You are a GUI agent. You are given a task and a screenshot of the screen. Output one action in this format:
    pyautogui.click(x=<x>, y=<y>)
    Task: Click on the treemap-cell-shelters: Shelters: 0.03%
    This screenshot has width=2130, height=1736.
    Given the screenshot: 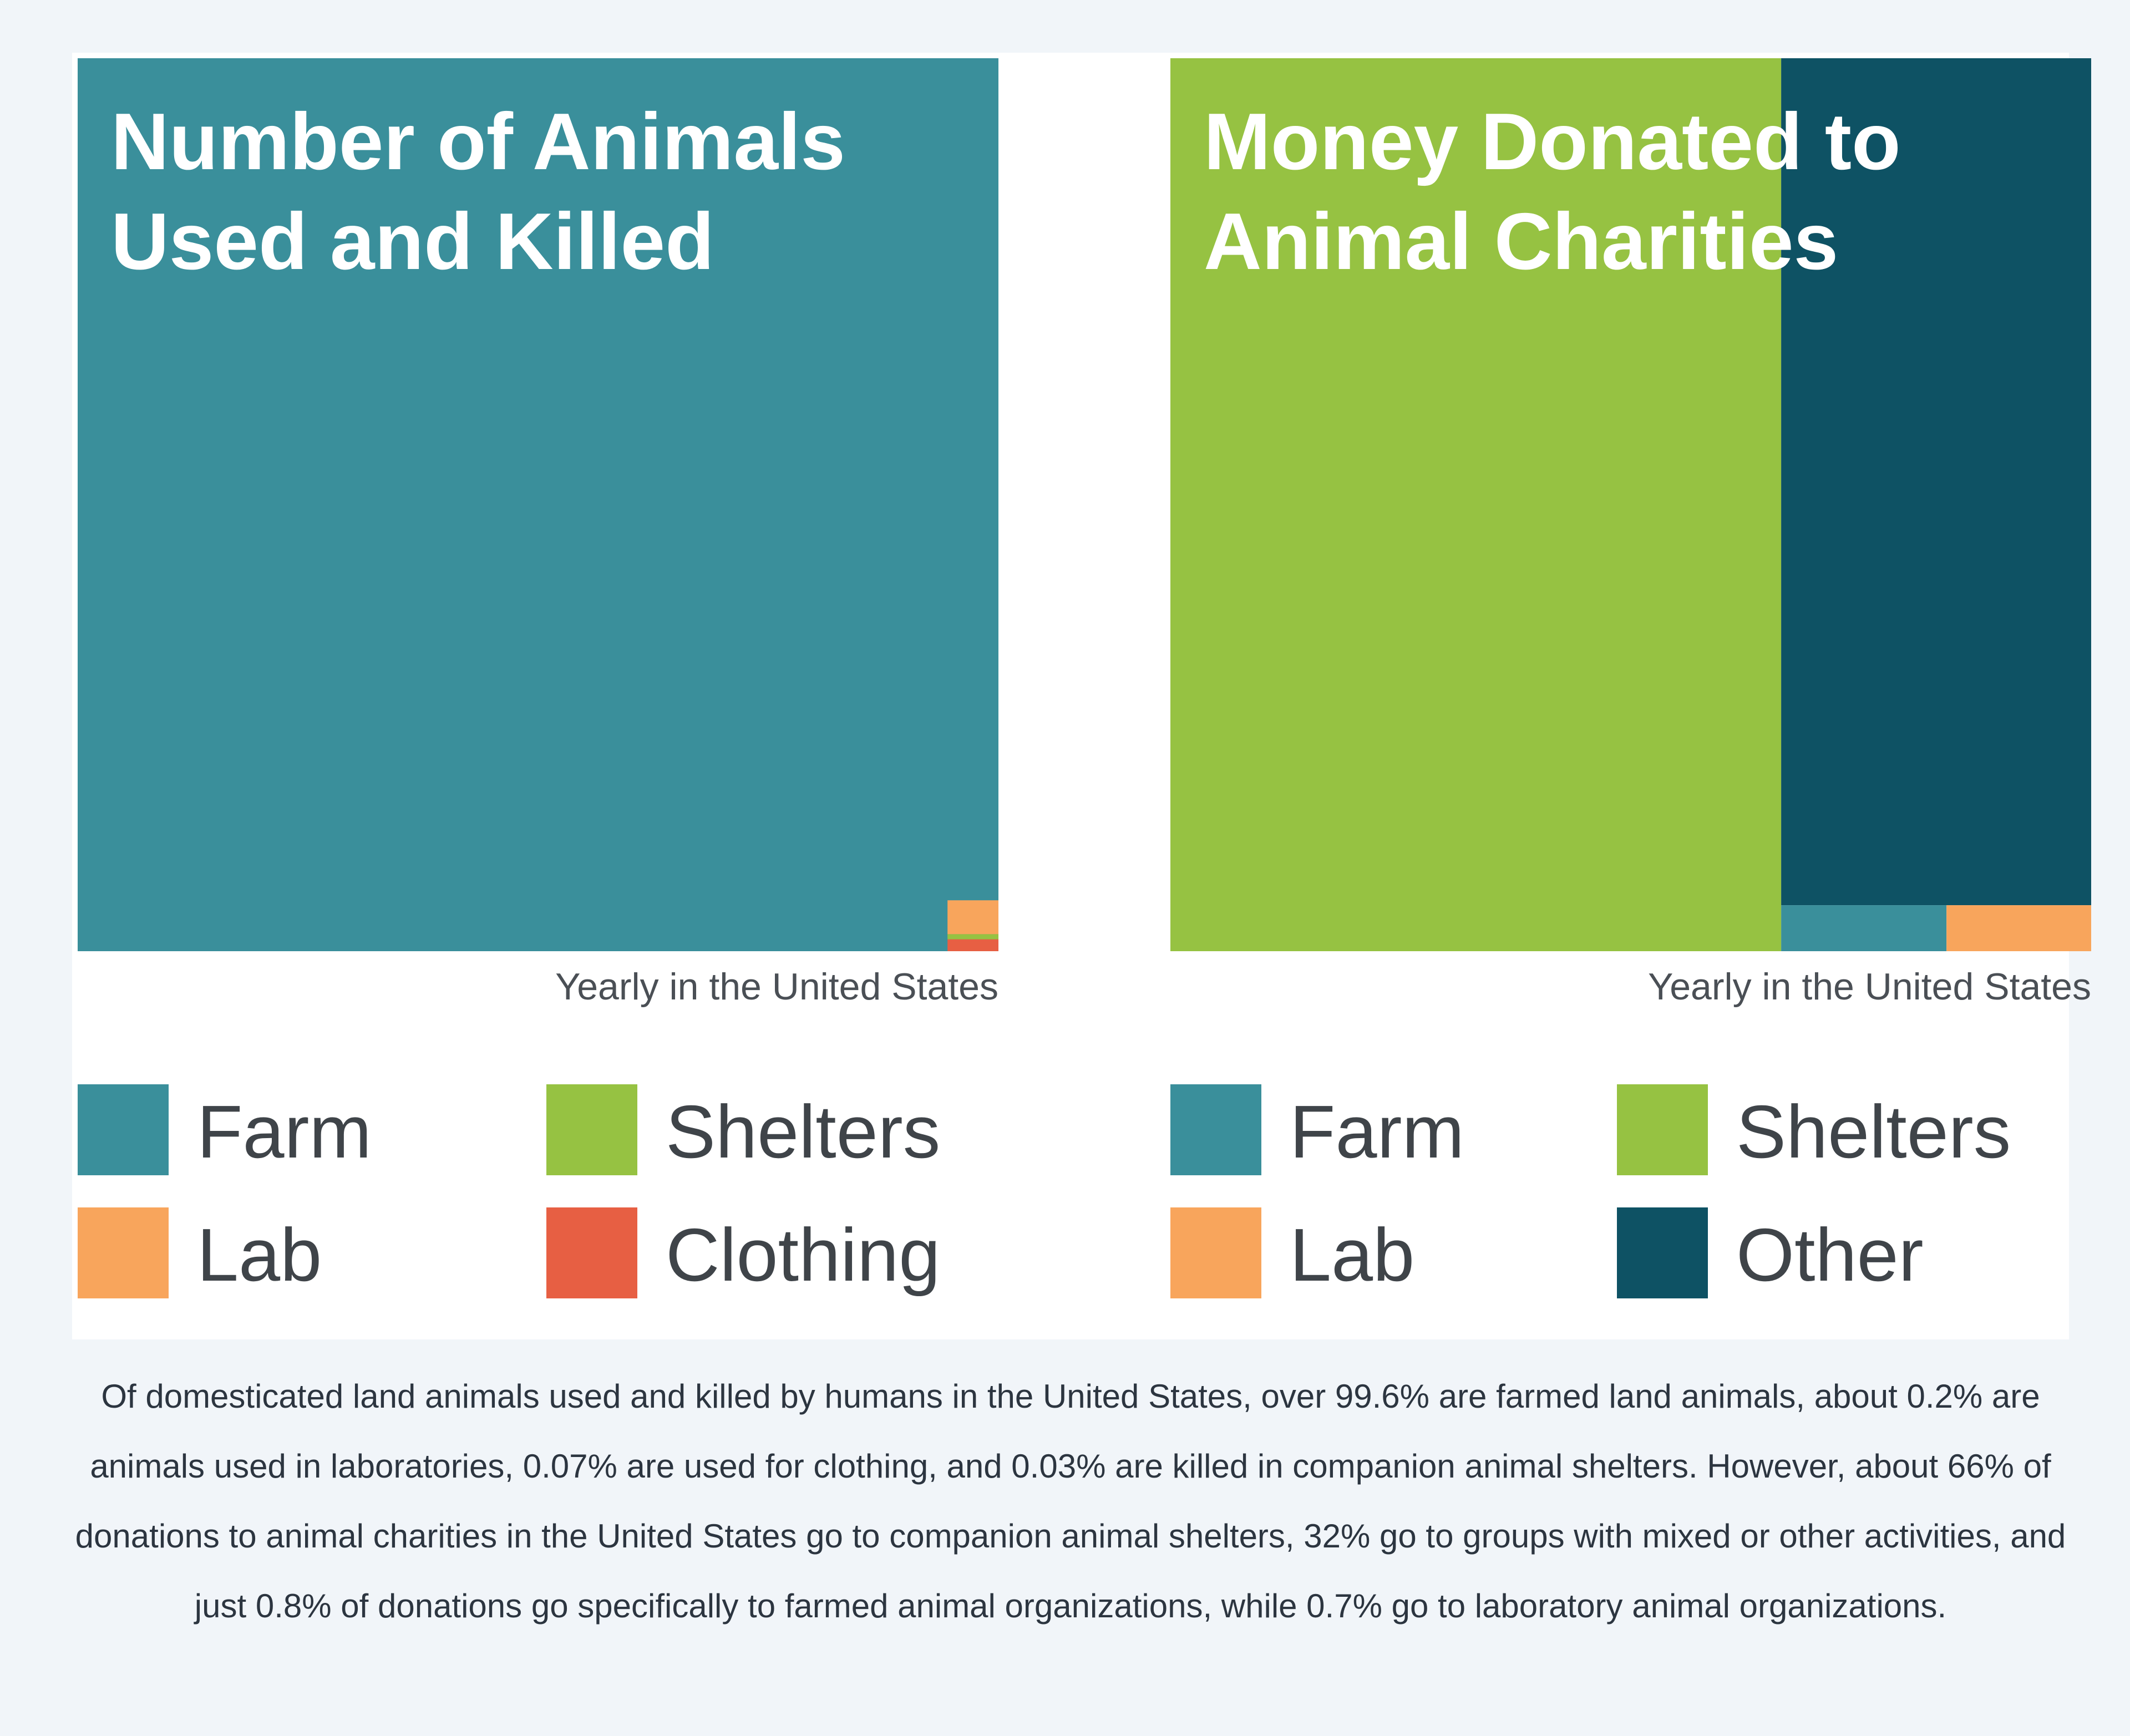 What is the action you would take?
    pyautogui.click(x=972, y=937)
    